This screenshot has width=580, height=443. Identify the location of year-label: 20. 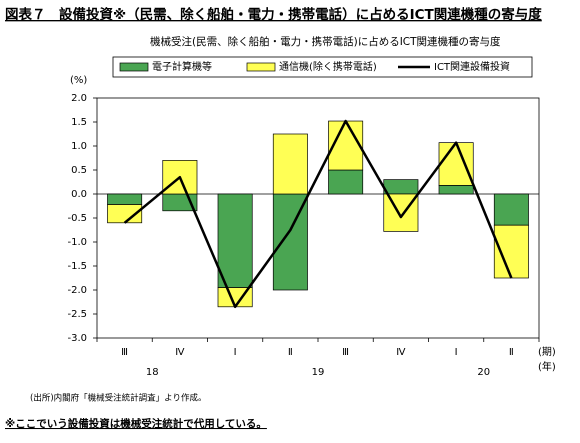
(483, 372).